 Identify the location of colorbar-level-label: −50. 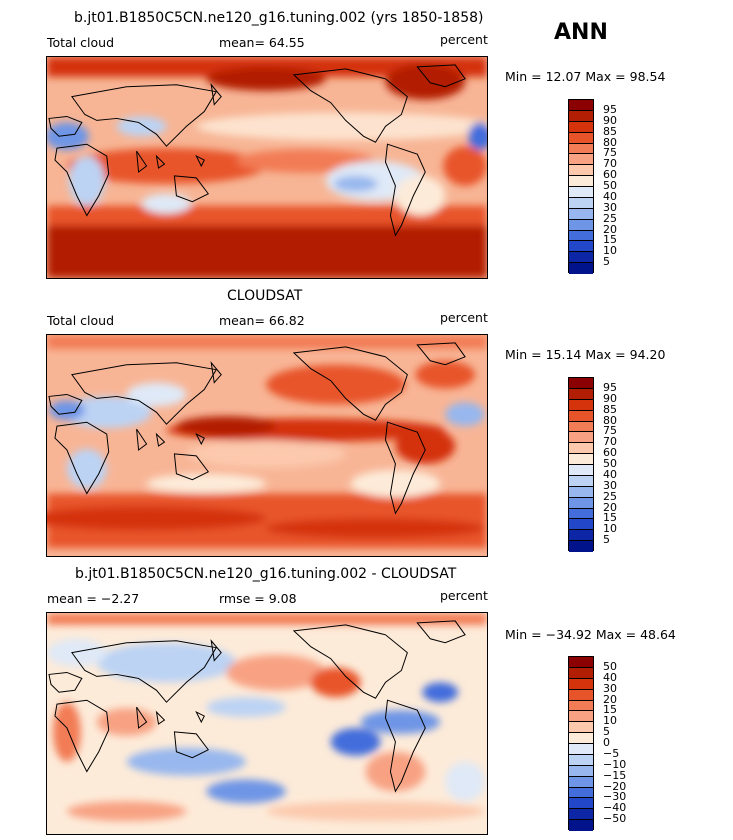
(615, 819).